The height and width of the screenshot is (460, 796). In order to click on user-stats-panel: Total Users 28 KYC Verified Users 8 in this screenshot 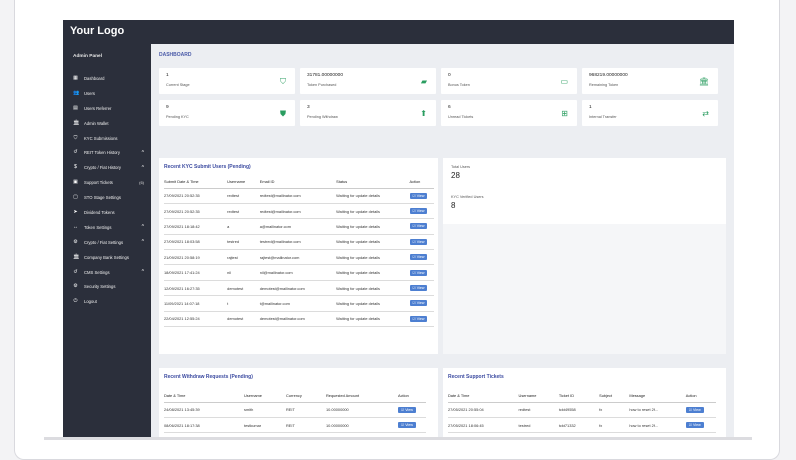, I will do `click(584, 191)`.